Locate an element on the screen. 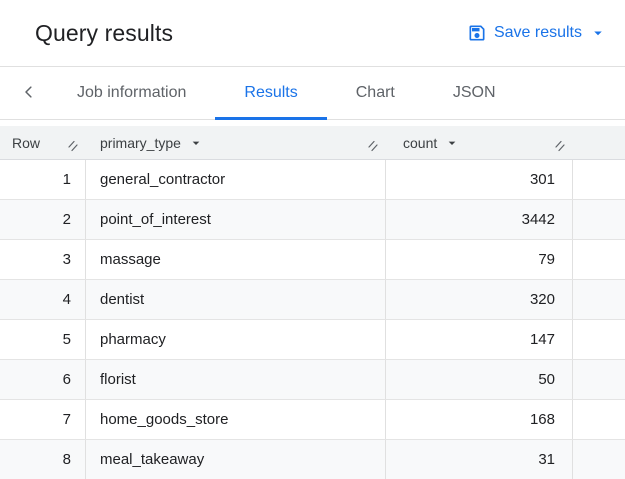 The width and height of the screenshot is (625, 479). arrow-drop-down-icon is located at coordinates (598, 33).